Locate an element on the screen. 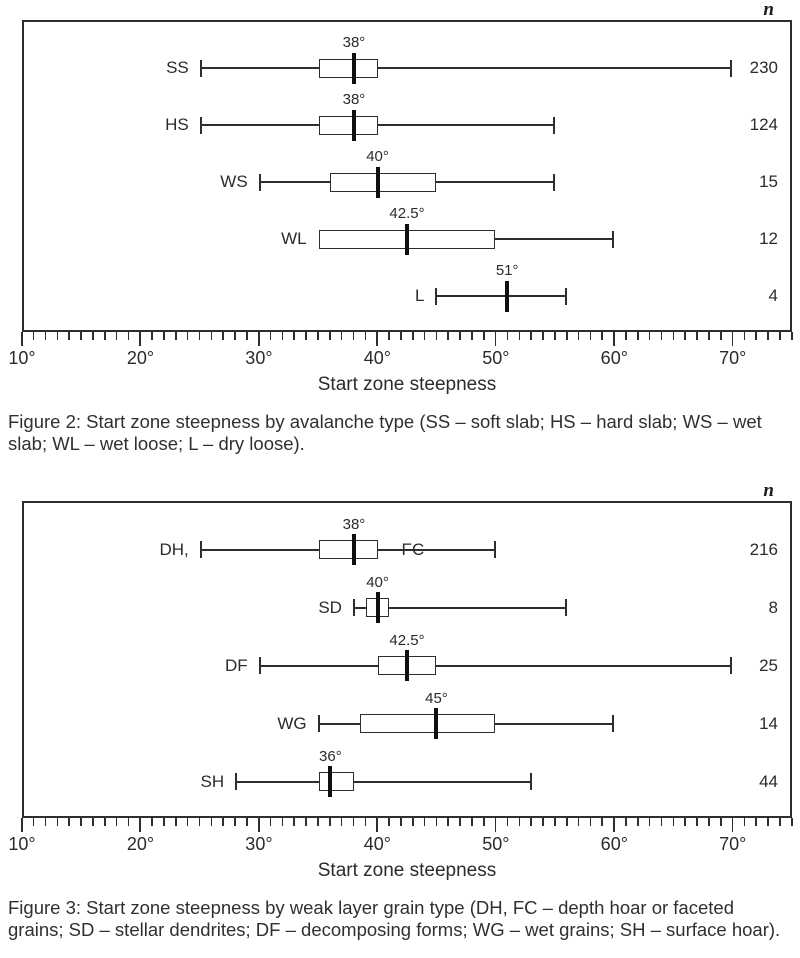  n-value: 4 is located at coordinates (773, 296).